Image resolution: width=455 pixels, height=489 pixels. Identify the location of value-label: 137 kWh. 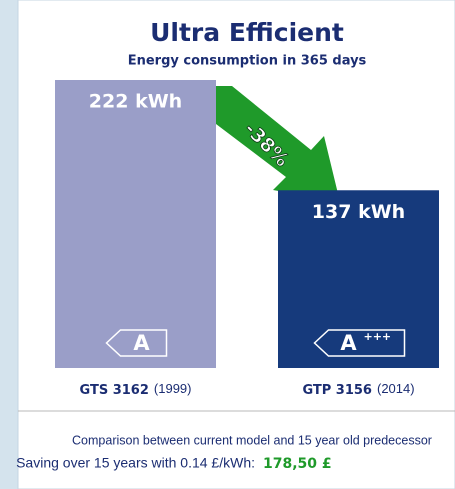
(358, 212).